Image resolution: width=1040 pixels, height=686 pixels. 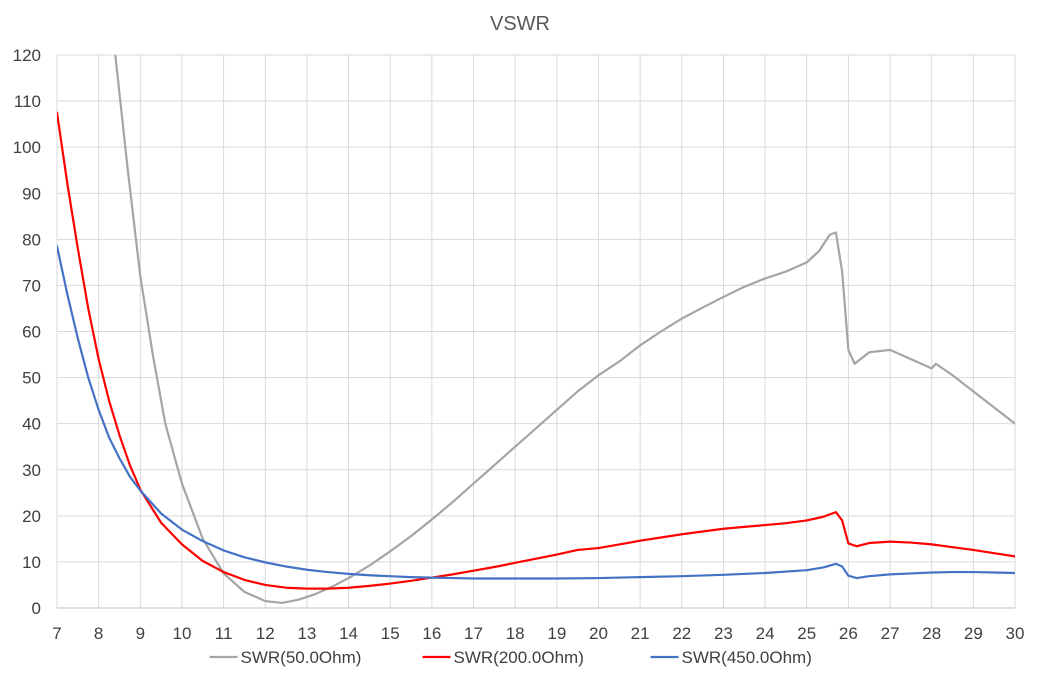 What do you see at coordinates (848, 633) in the screenshot?
I see `x-tick-label: 26` at bounding box center [848, 633].